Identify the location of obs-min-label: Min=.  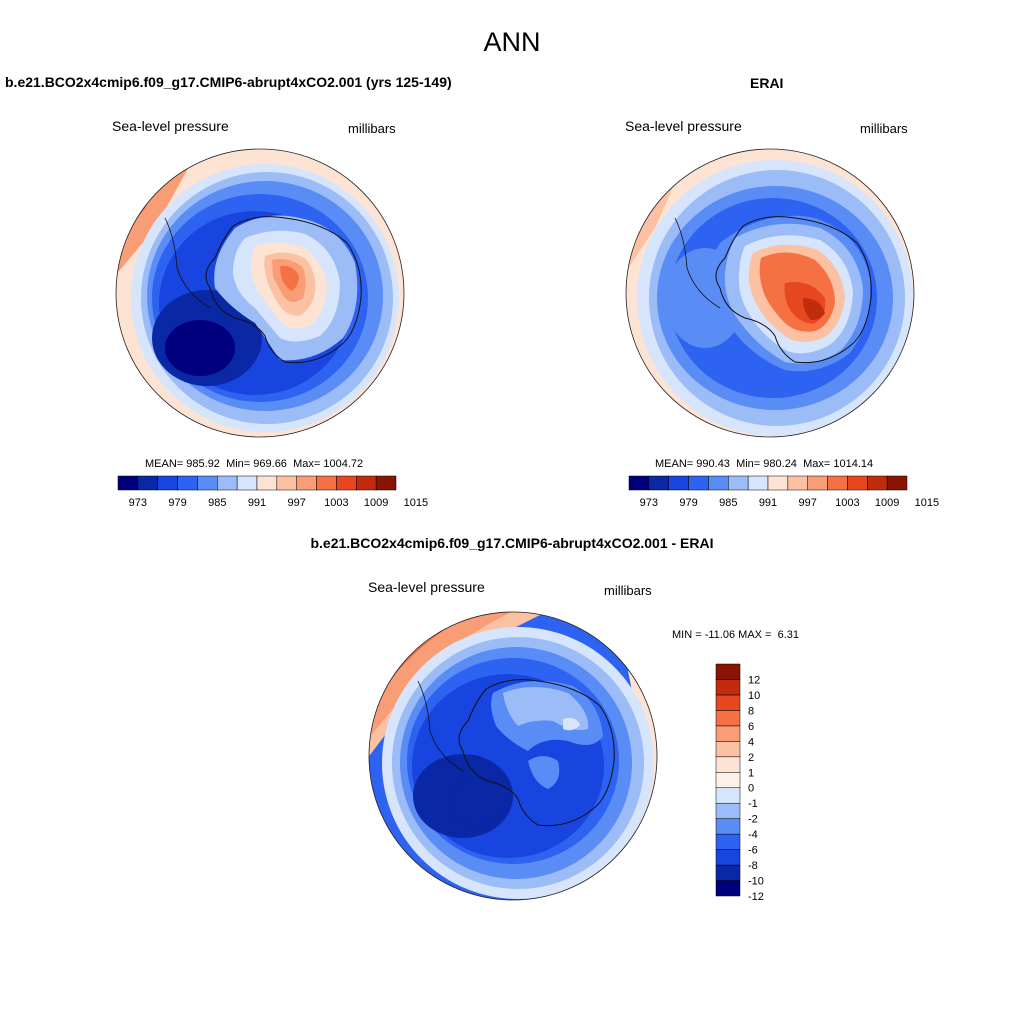
(748, 464).